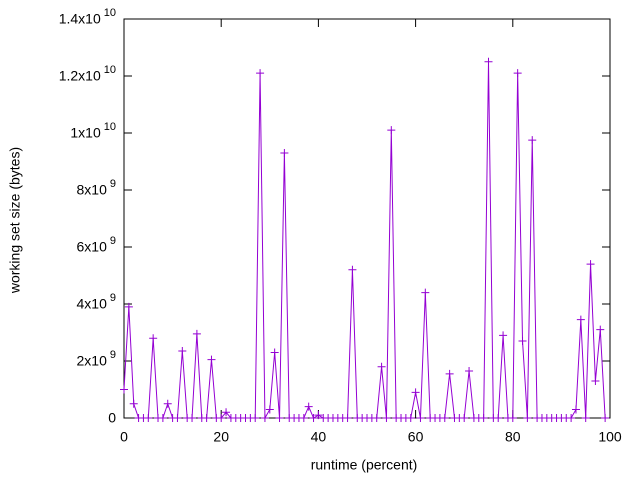 The image size is (640, 480). I want to click on y-tick-label: 8x10 9, so click(96, 188).